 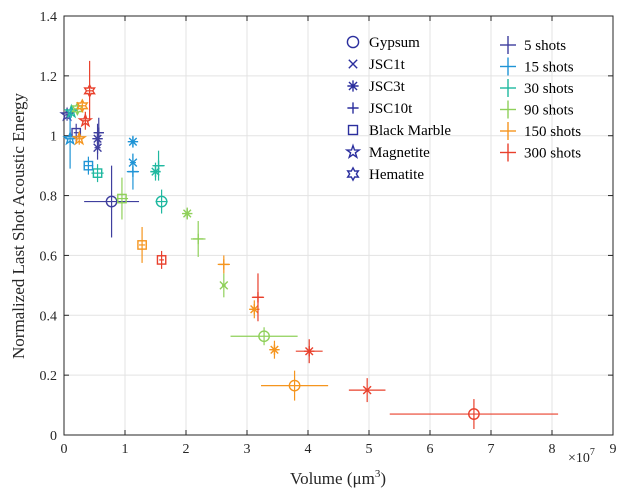 I want to click on legend-label-material: Hematite, so click(x=396, y=175).